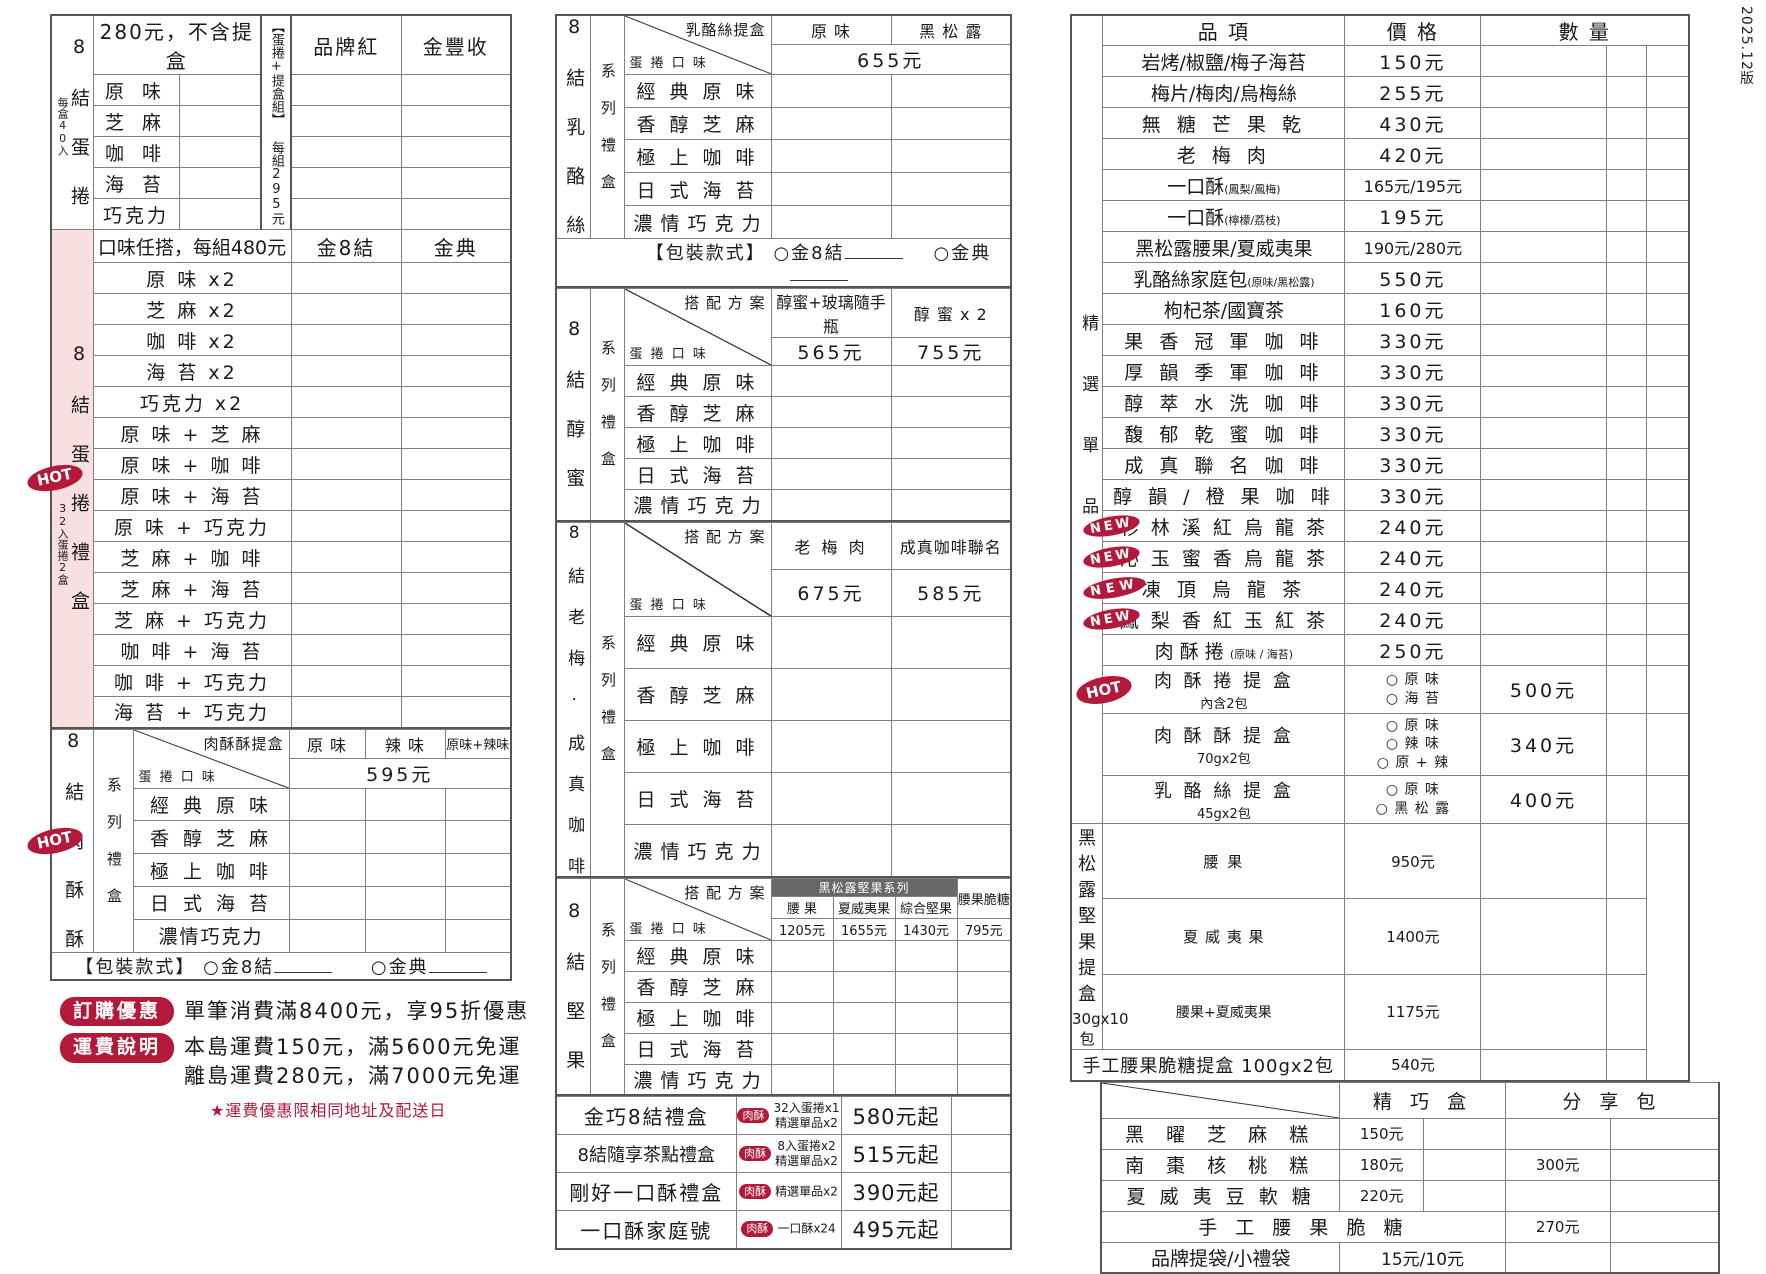 Image resolution: width=1766 pixels, height=1274 pixels. What do you see at coordinates (951, 642) in the screenshot?
I see `plum-coffee-qty-0-b` at bounding box center [951, 642].